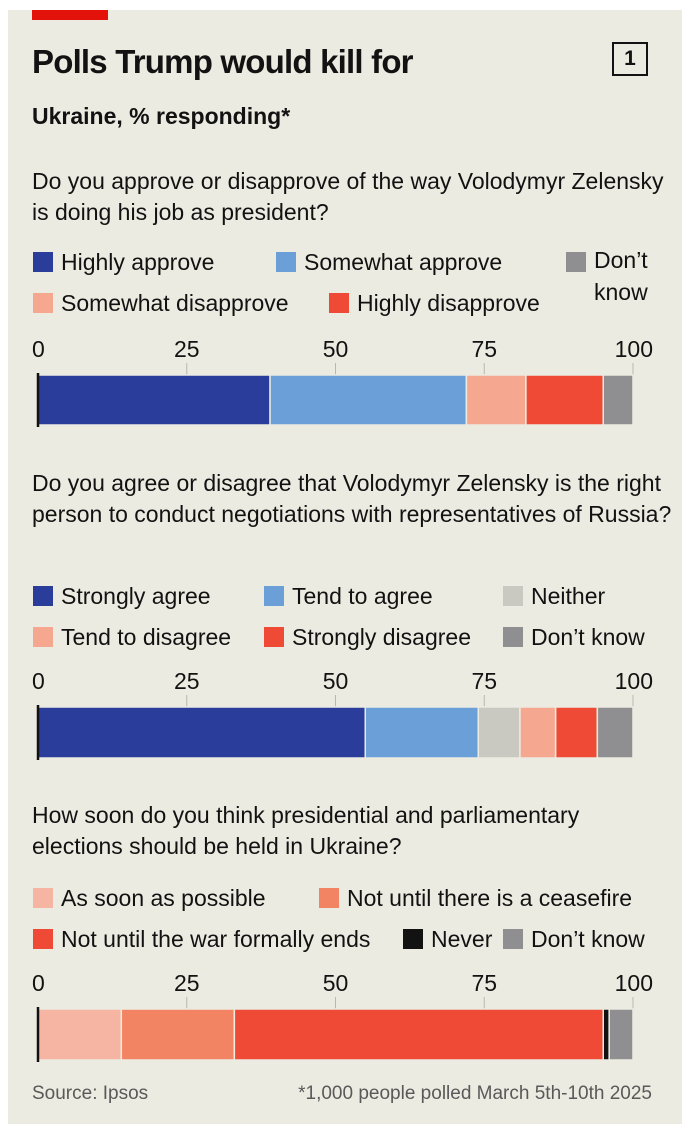 The height and width of the screenshot is (1134, 690). Describe the element at coordinates (70, 15) in the screenshot. I see `red-tag` at that location.